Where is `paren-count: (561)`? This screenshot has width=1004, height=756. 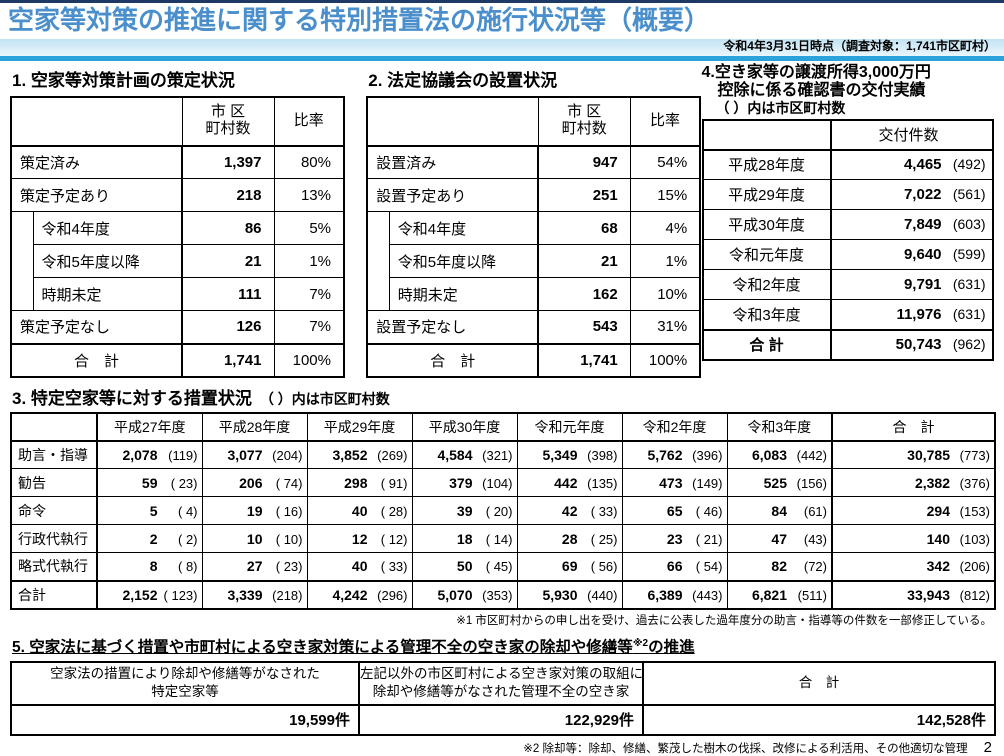
paren-count: (561) is located at coordinates (969, 194).